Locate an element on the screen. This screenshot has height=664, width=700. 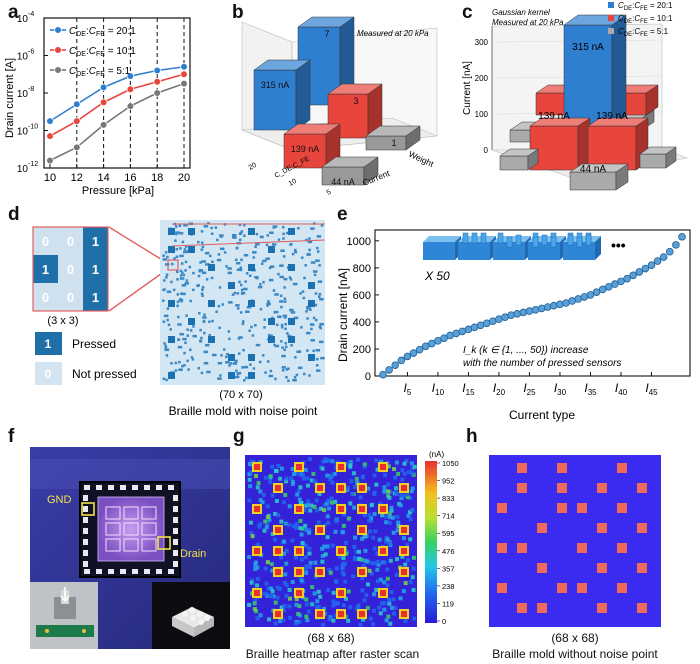
chip-sensor-cell is located at coordinates (113, 545).